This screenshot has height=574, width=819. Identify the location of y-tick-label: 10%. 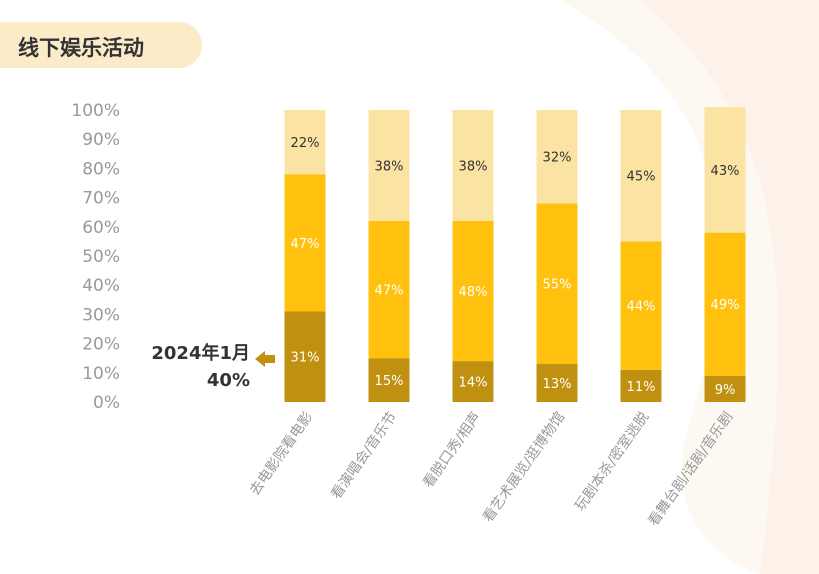
(101, 374).